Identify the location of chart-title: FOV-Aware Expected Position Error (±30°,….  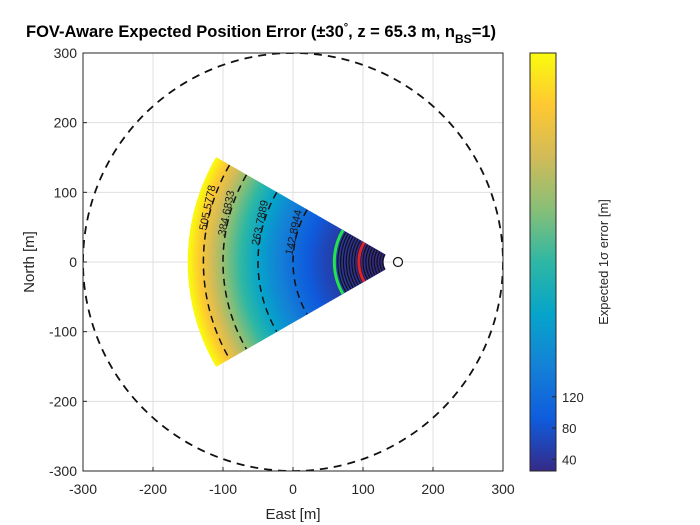
(261, 34).